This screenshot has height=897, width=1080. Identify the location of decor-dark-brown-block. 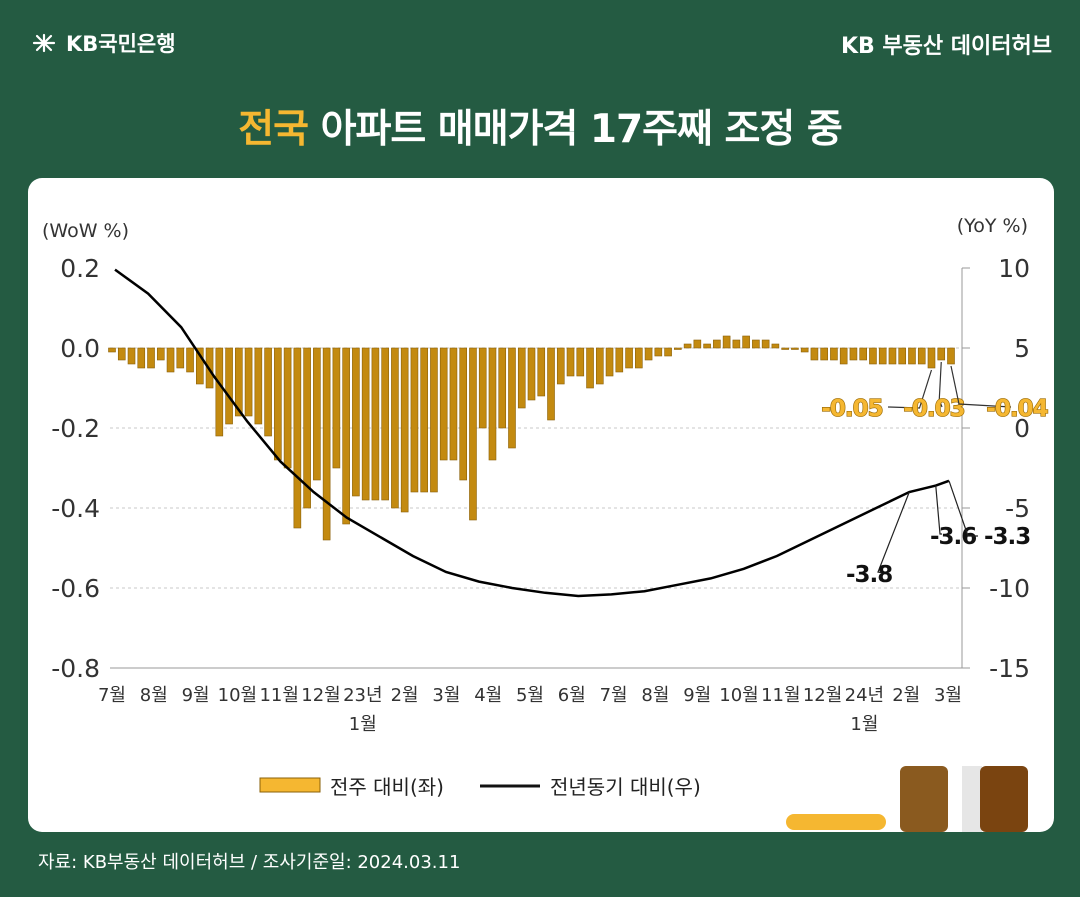
(1004, 799).